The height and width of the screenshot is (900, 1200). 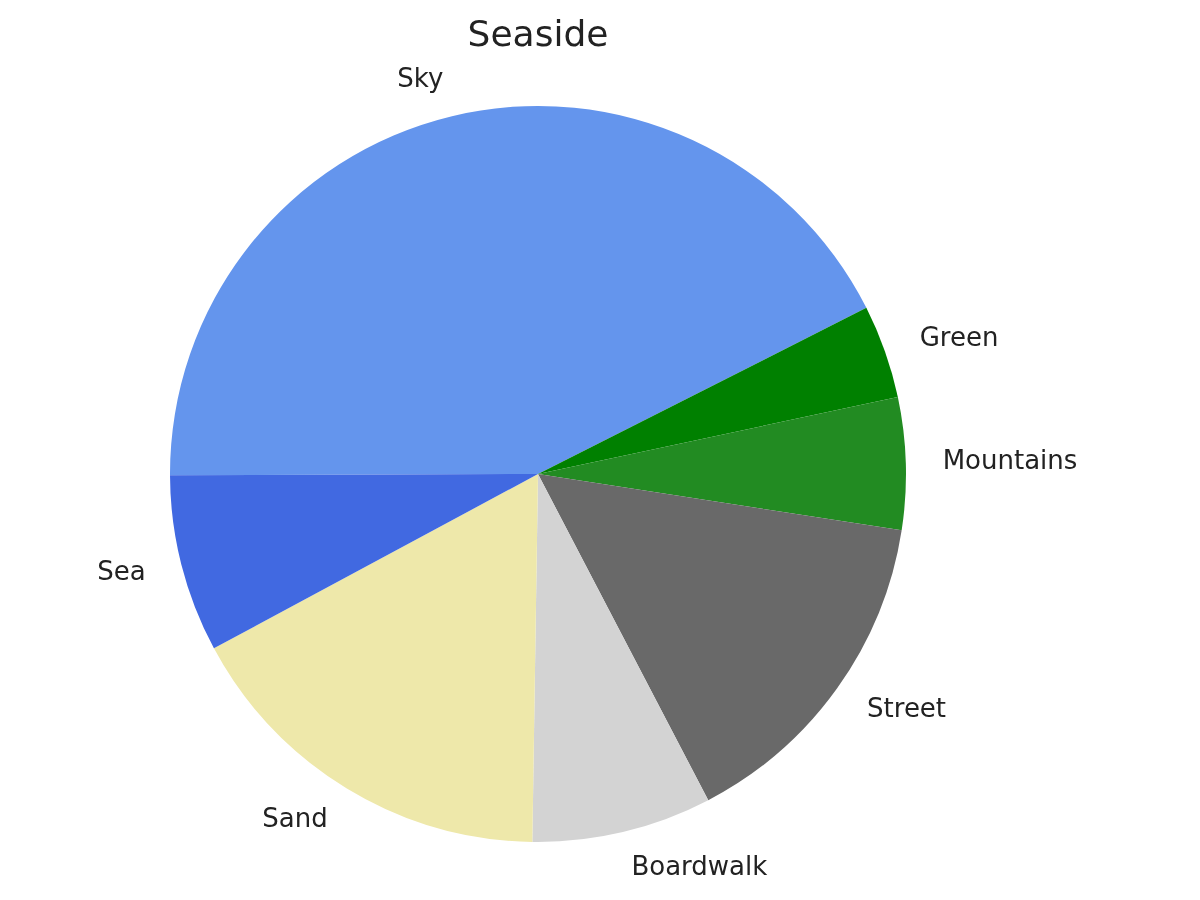 I want to click on slice-label: Mountains, so click(x=1010, y=460).